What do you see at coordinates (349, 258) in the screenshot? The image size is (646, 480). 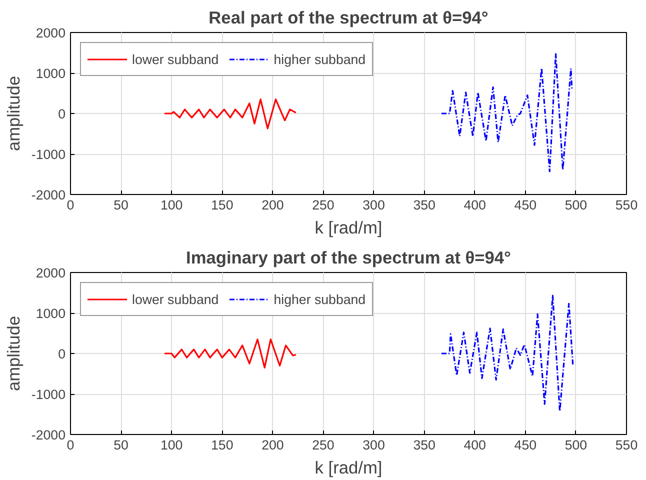 I see `chart-title: Imaginary part of the spectrum at θ=94°` at bounding box center [349, 258].